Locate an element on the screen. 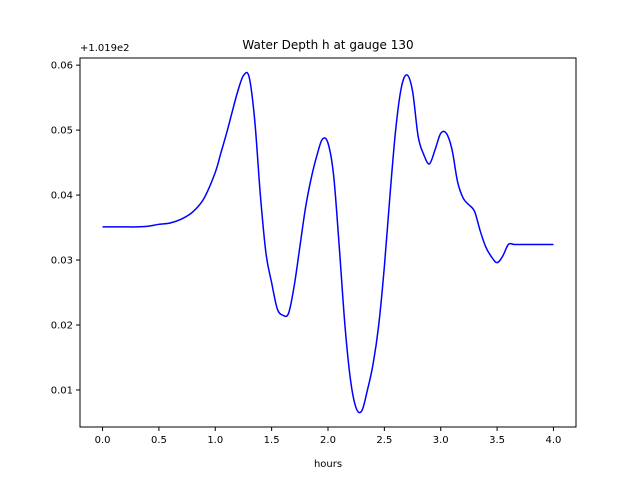  x-tick-label: 2.5 is located at coordinates (384, 440).